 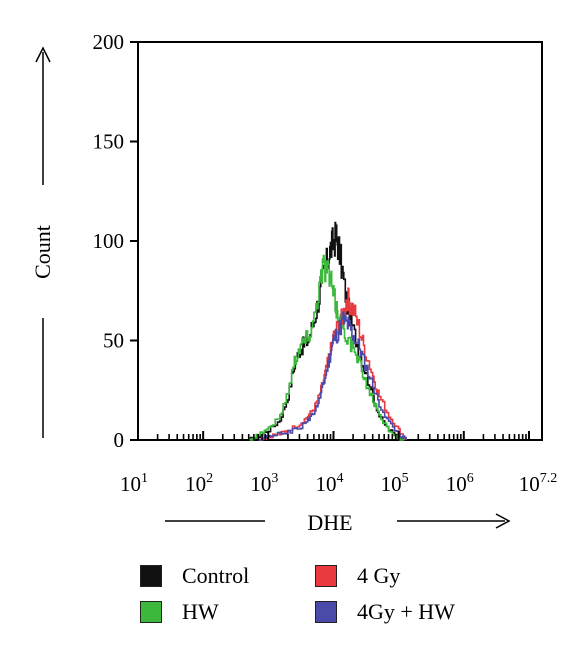 What do you see at coordinates (151, 612) in the screenshot?
I see `legend-swatch-hw` at bounding box center [151, 612].